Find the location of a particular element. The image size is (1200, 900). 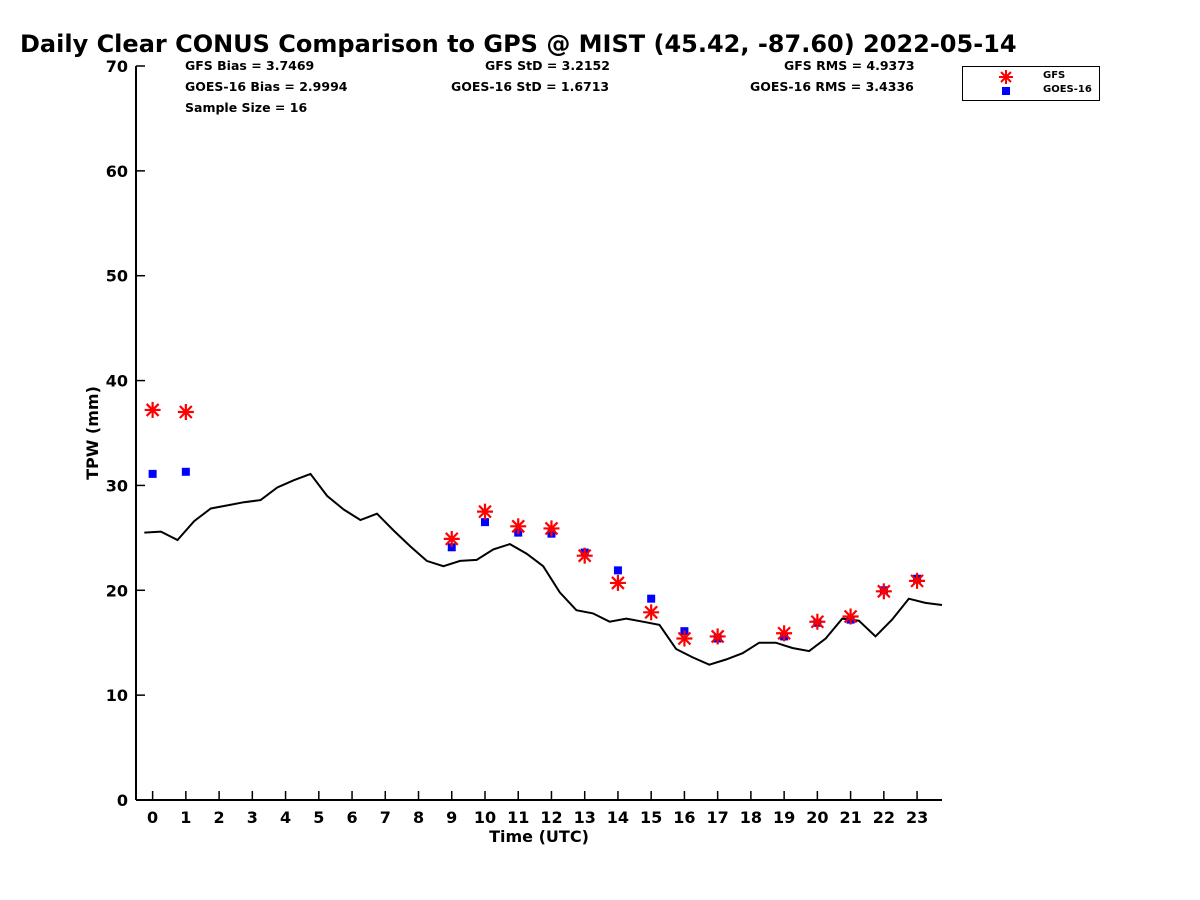

y-tick-label: 50 is located at coordinates (117, 276).